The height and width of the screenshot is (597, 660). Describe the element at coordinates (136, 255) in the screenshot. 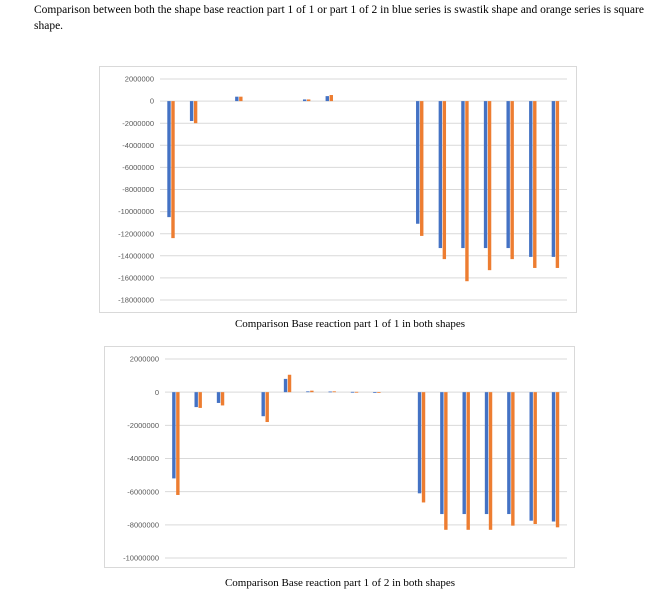

I see `y-tick-label: -14000000` at that location.